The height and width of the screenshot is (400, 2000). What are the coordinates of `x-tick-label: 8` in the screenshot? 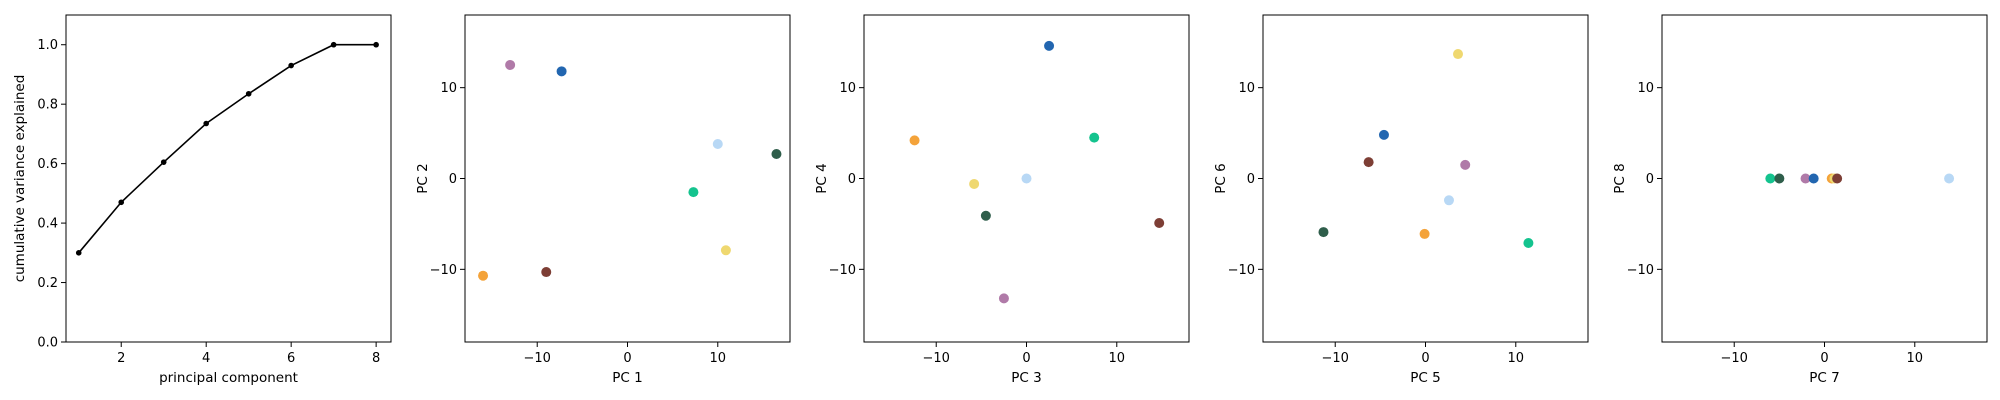 It's located at (376, 358).